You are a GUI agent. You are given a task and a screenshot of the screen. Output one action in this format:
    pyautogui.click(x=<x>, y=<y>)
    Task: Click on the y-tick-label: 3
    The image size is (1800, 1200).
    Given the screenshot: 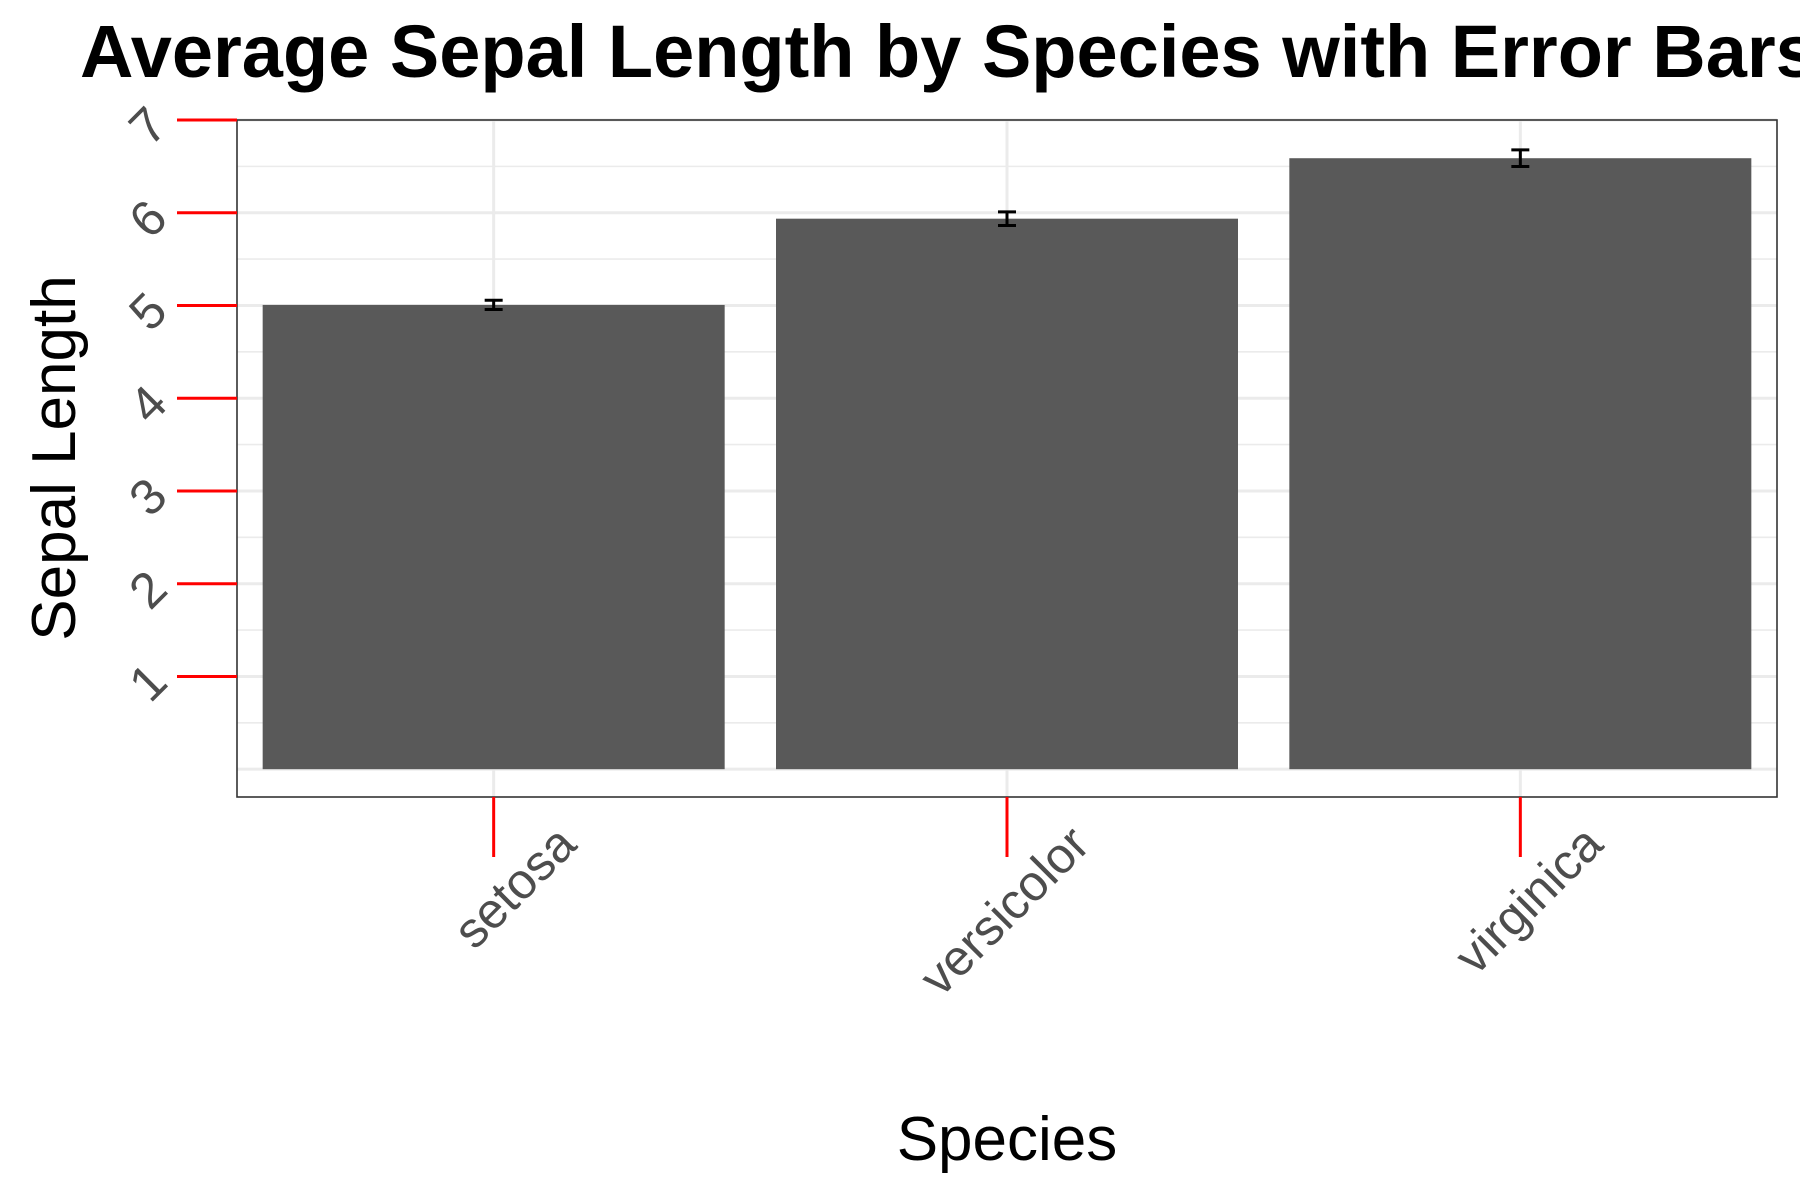 What is the action you would take?
    pyautogui.click(x=147, y=496)
    